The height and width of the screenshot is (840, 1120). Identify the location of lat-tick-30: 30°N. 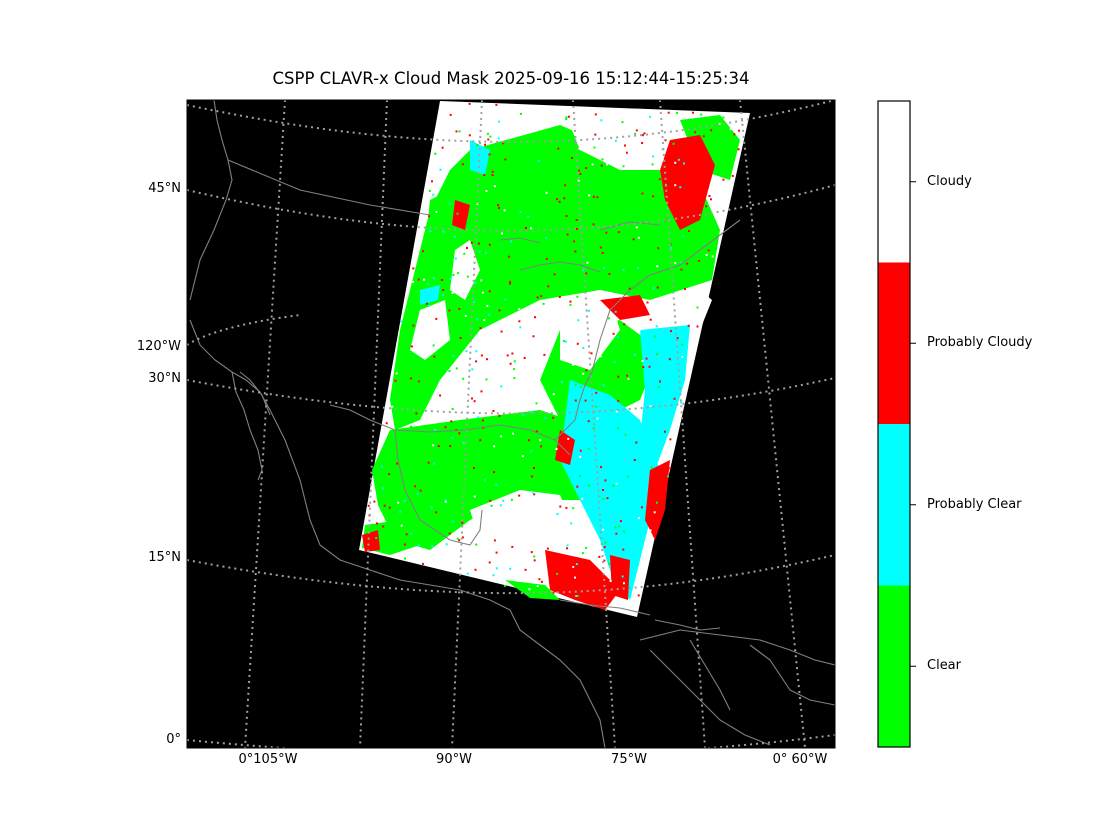
(164, 378).